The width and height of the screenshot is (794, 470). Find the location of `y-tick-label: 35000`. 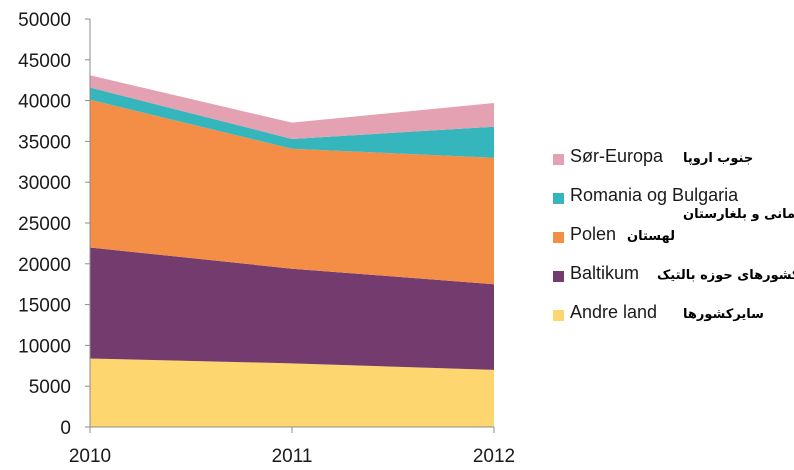

y-tick-label: 35000 is located at coordinates (44, 142).